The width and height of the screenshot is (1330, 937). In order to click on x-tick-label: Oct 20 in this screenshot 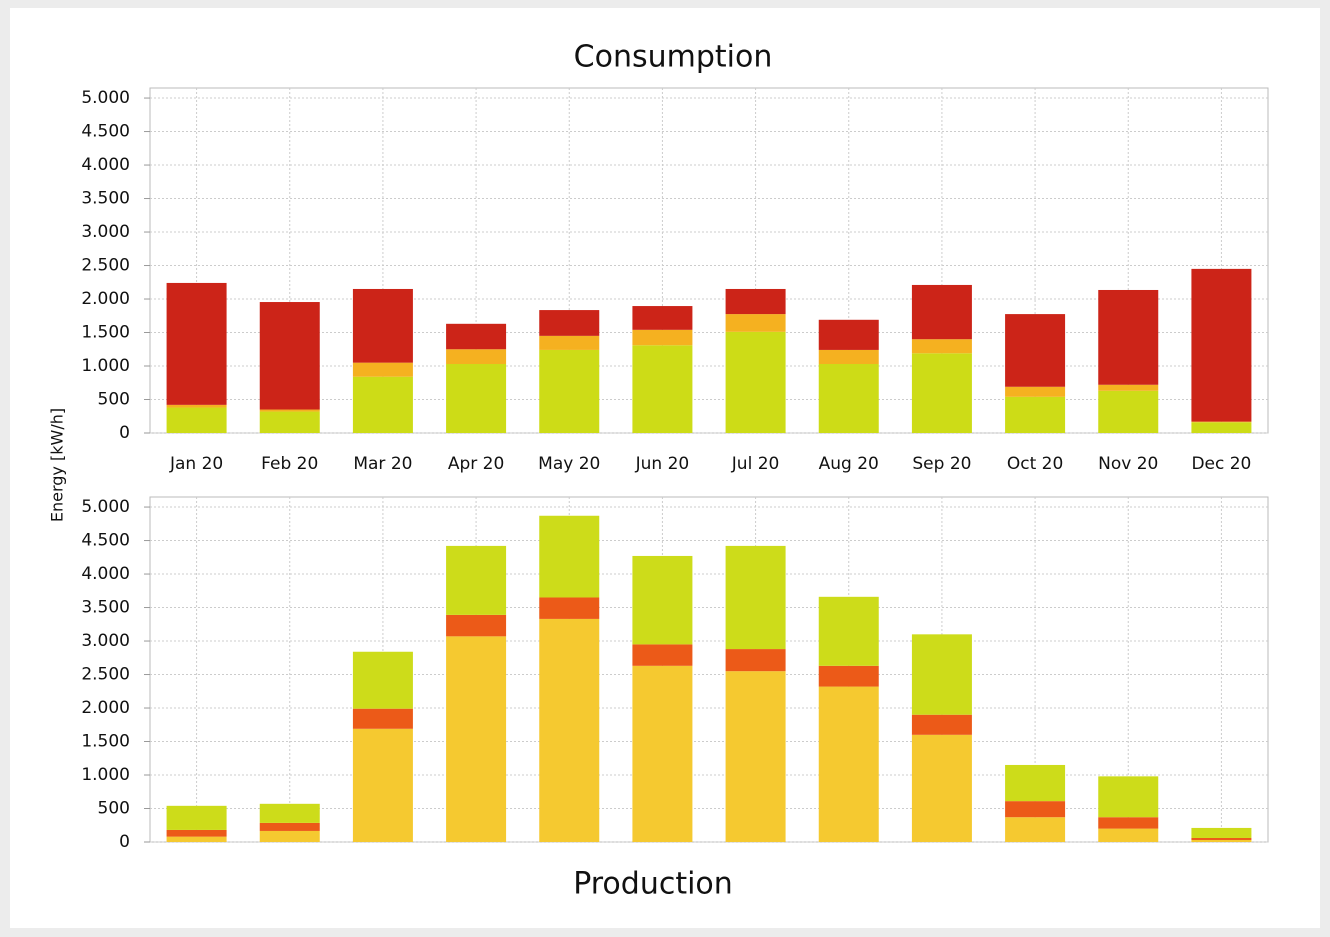, I will do `click(1035, 464)`.